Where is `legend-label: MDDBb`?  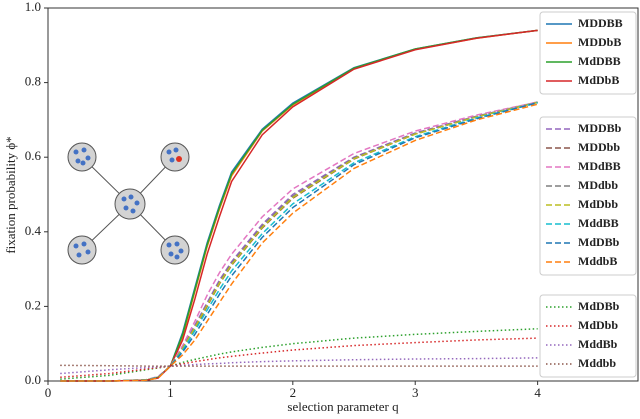
legend-label: MDDBb is located at coordinates (600, 128).